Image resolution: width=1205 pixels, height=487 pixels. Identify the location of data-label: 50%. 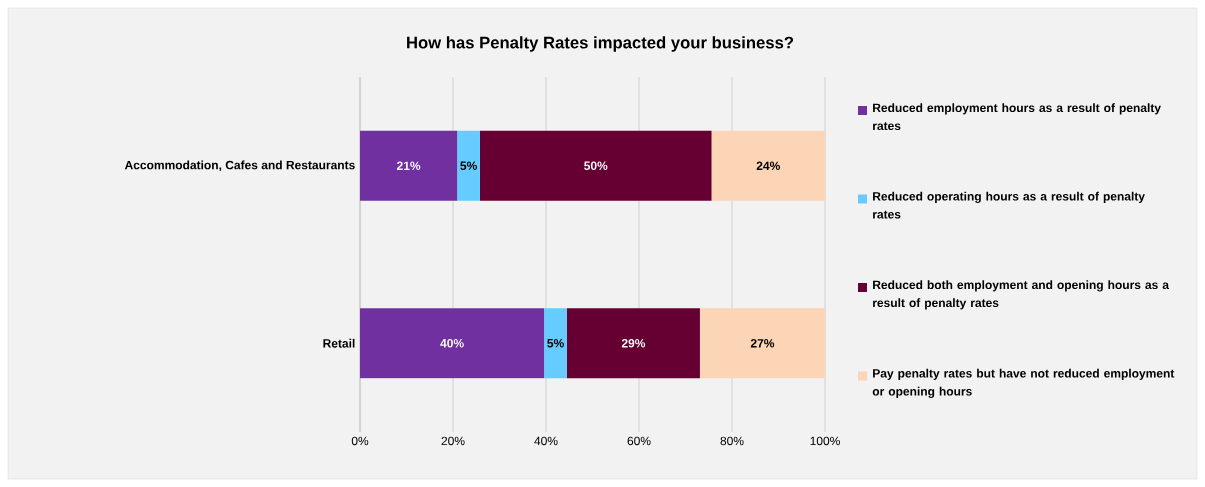
(596, 166).